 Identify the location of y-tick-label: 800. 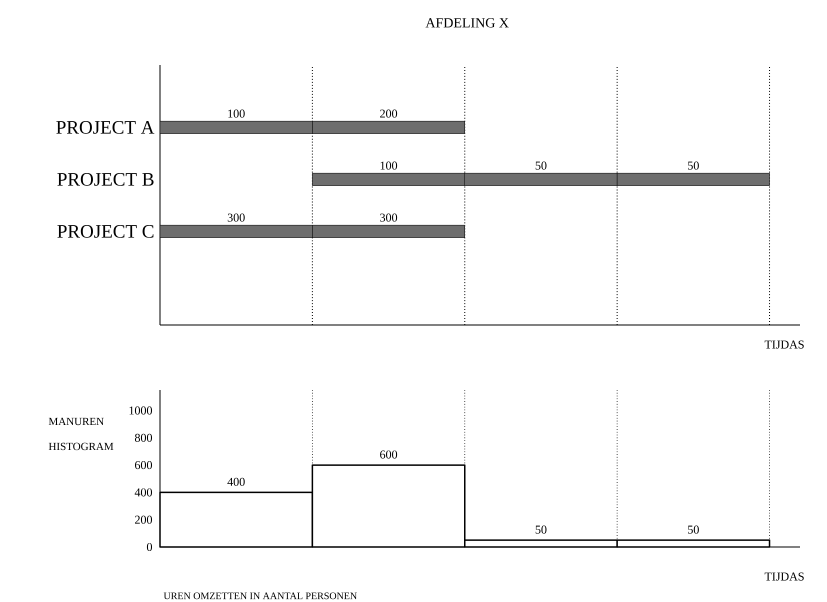
(143, 438).